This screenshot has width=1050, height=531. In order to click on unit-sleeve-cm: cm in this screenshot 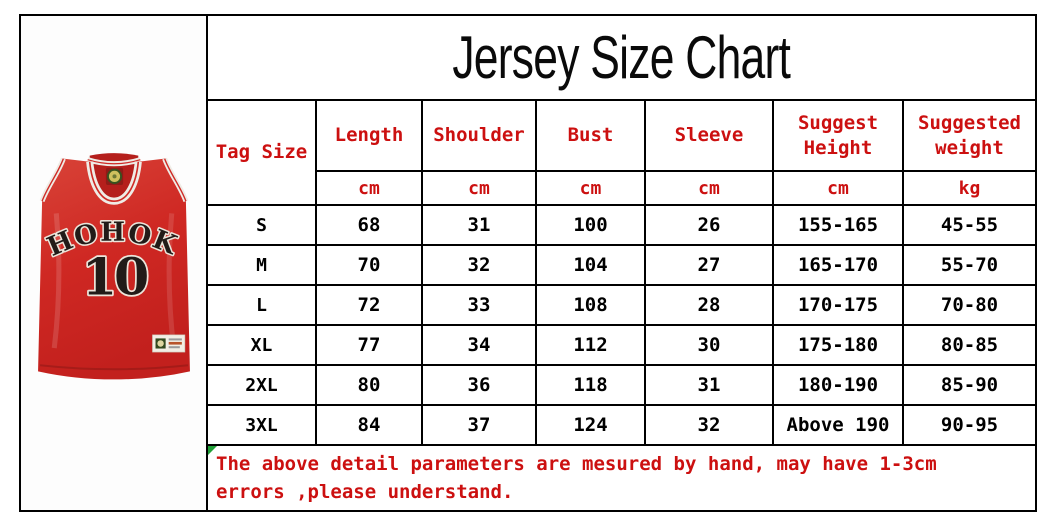, I will do `click(709, 188)`.